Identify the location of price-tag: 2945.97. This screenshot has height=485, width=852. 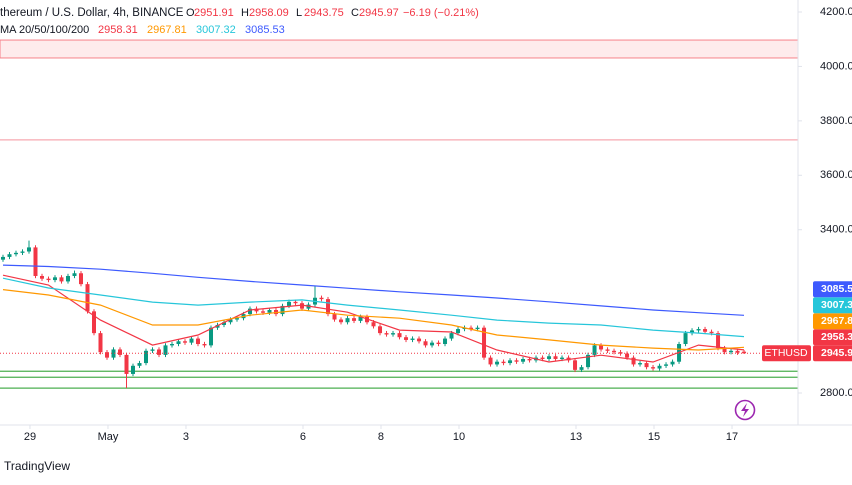
(836, 353).